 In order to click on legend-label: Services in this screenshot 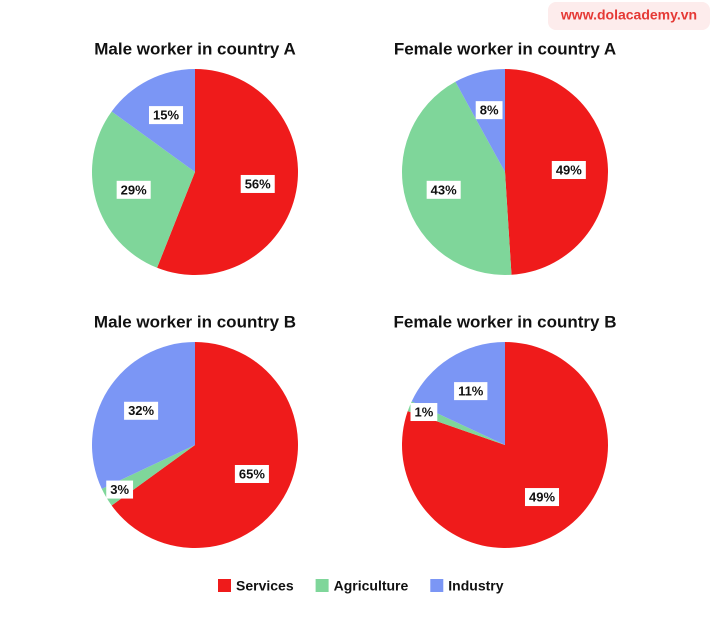, I will do `click(265, 586)`.